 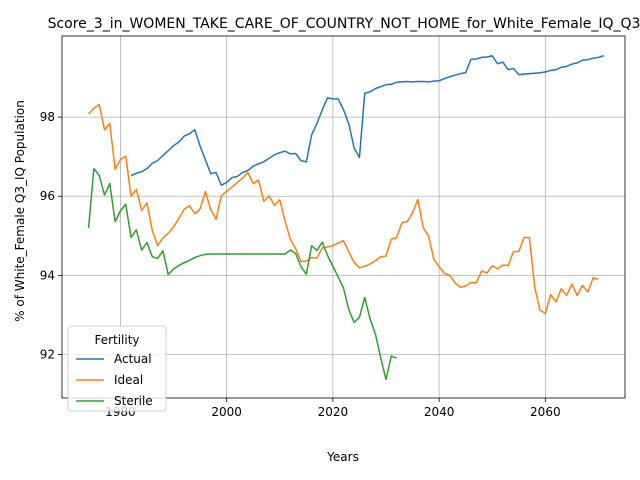 I want to click on x-axis-label: Years, so click(x=342, y=457).